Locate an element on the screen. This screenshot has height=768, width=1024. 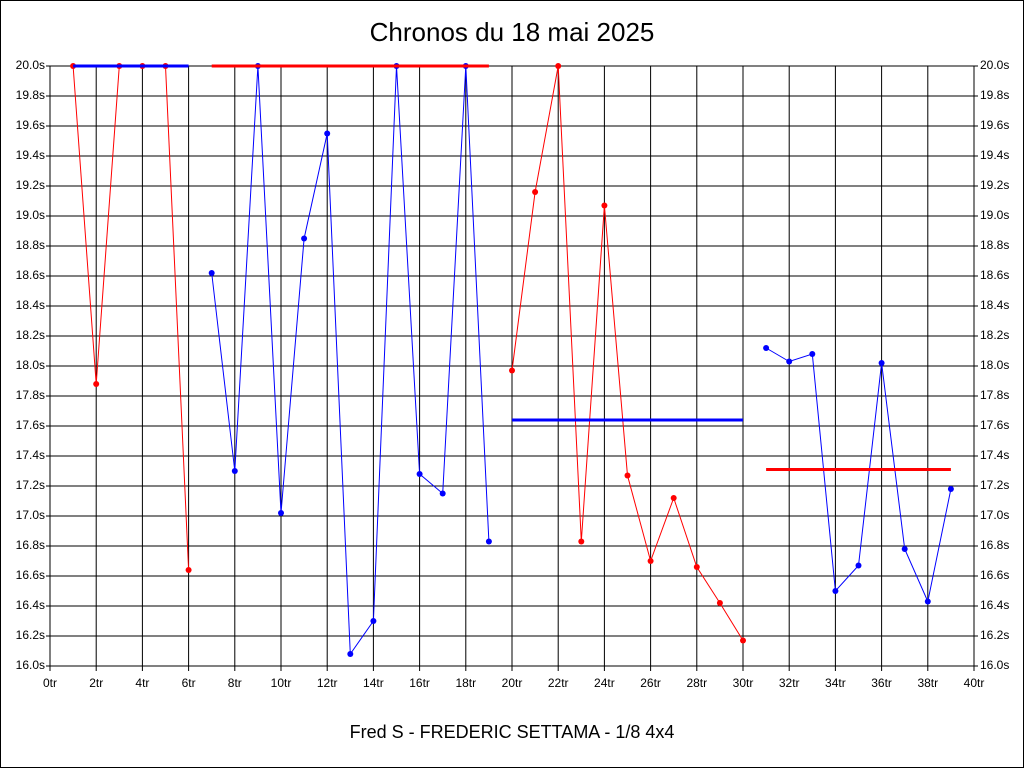
chart-title: Chronos du 18 mai 2025 is located at coordinates (512, 32).